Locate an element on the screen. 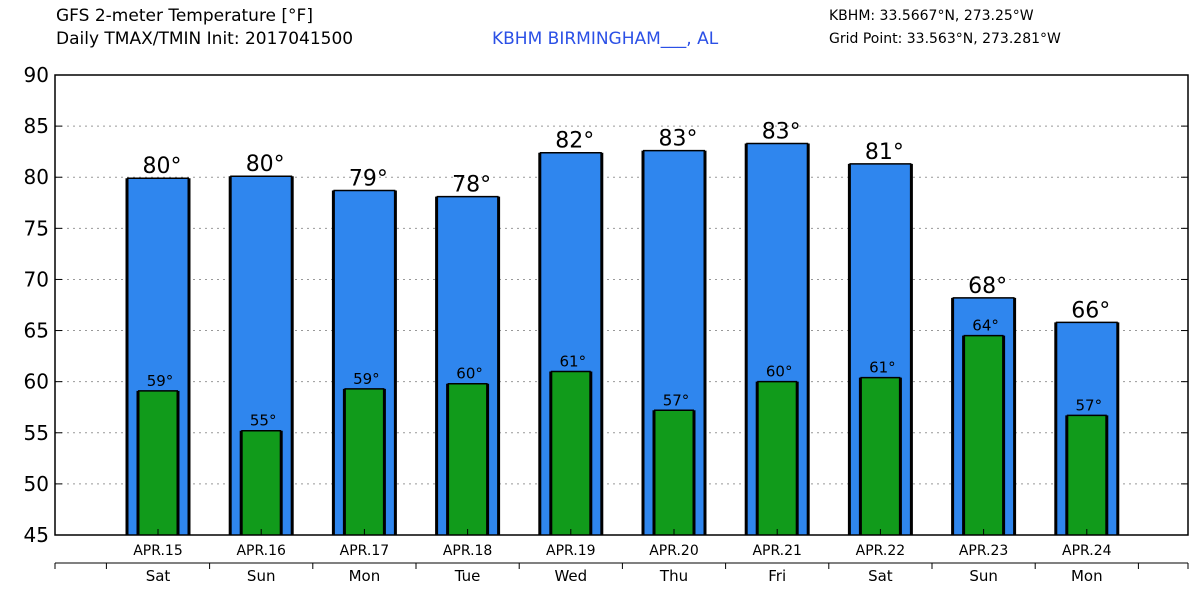  x-weekday-label: Thu is located at coordinates (673, 576).